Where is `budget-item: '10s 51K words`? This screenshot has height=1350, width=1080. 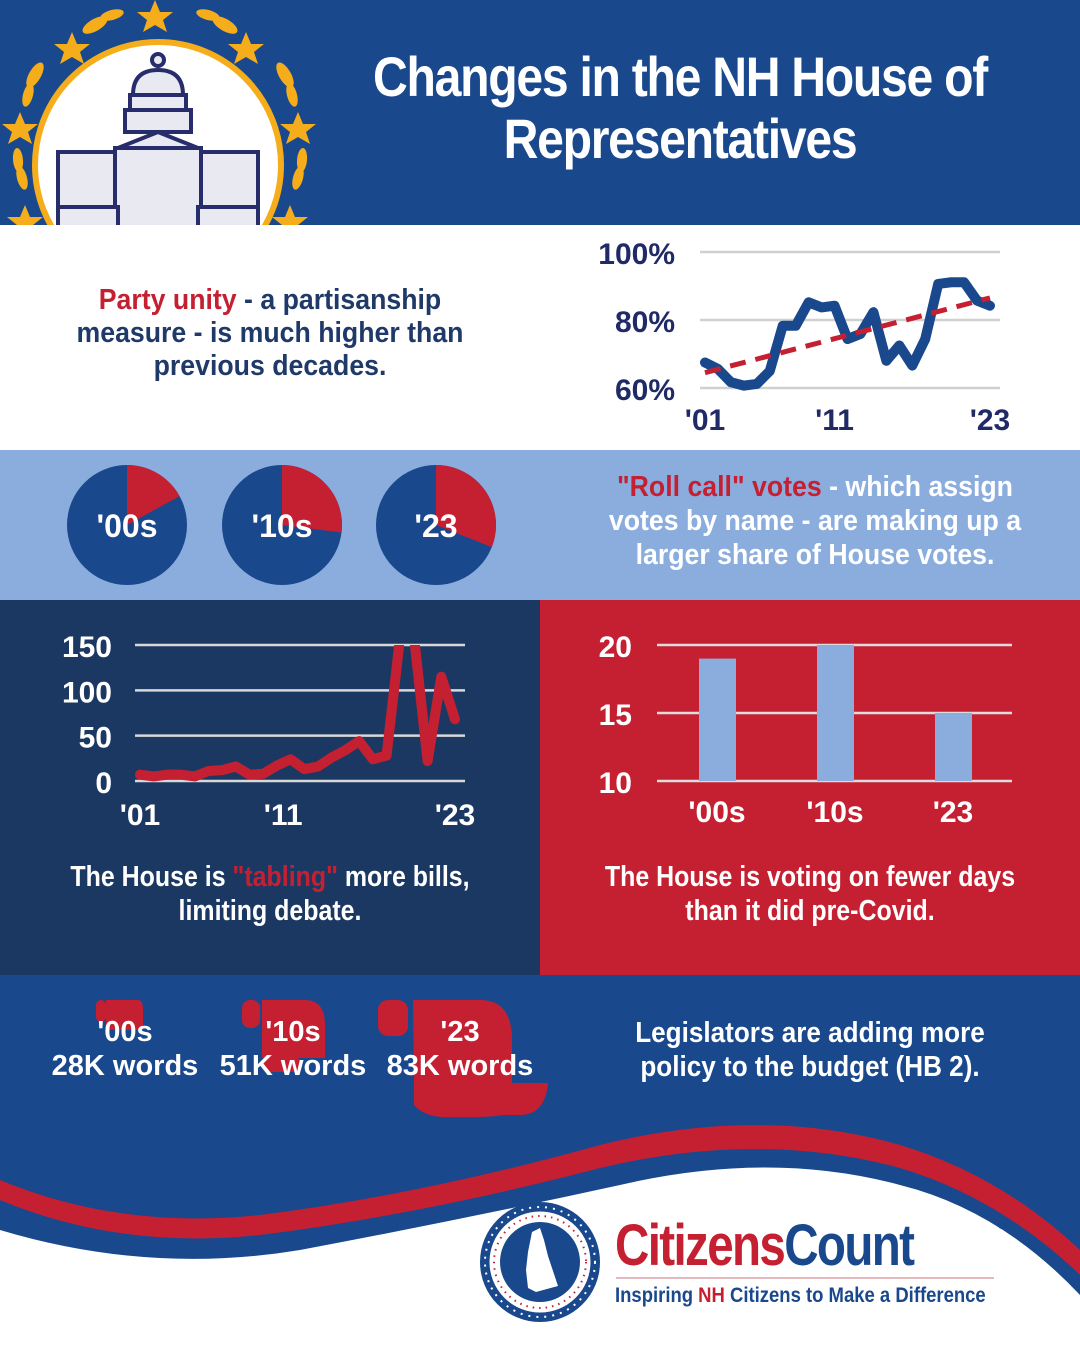 budget-item: '10s 51K words is located at coordinates (293, 1049).